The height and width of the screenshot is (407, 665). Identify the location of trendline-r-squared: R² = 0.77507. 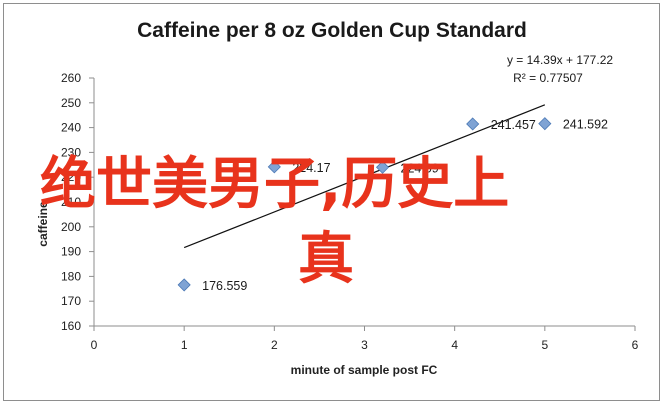
(548, 78).